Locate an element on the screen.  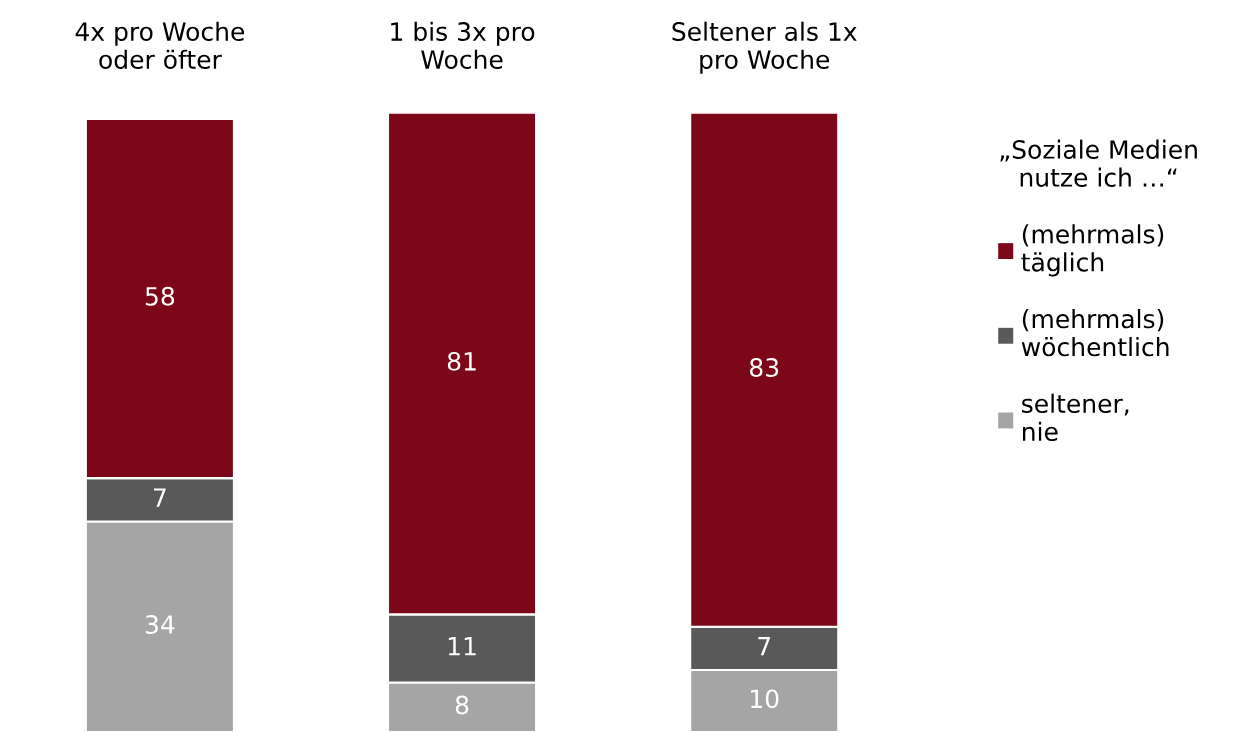
x-tick-label: Seltener als 1x pro Woche is located at coordinates (764, 47).